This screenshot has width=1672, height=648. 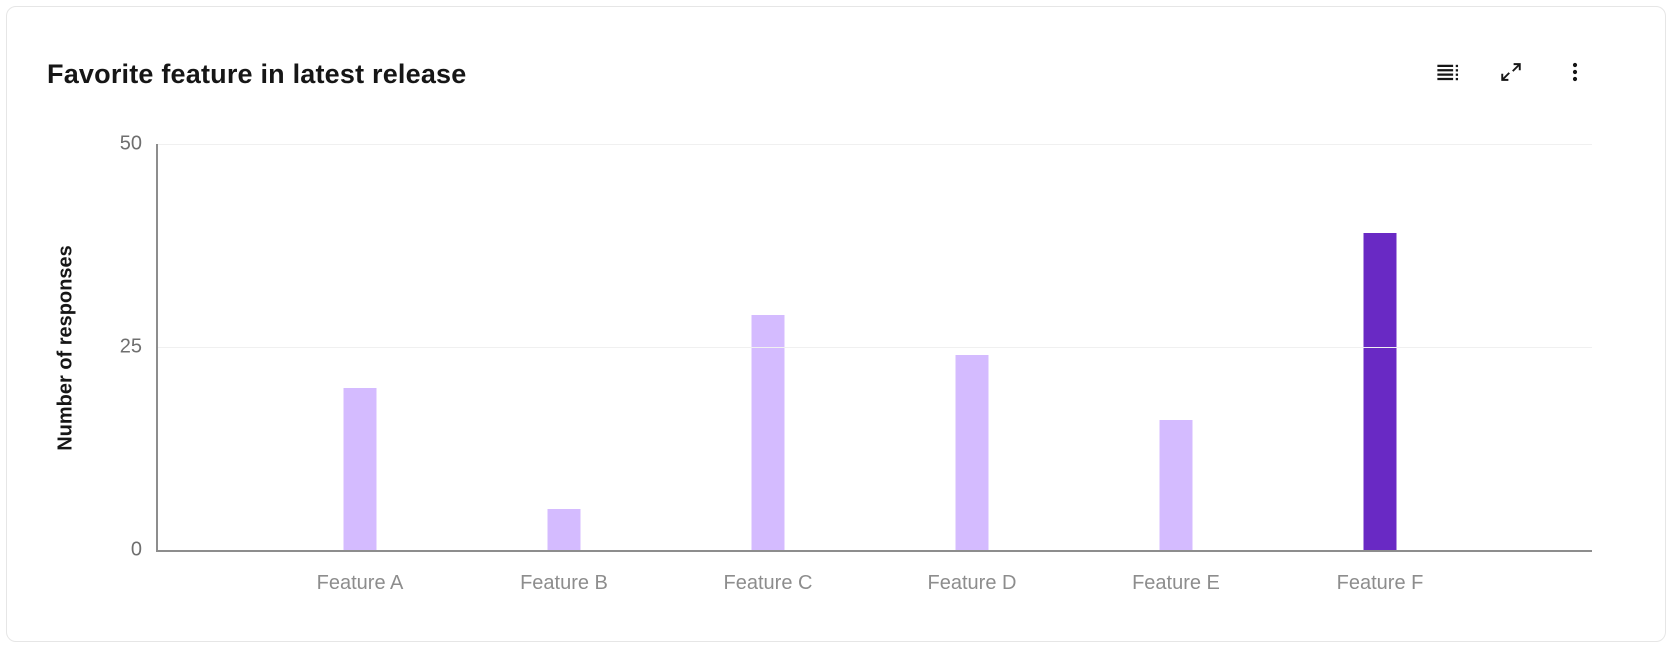 I want to click on show-data-table-button, so click(x=1447, y=73).